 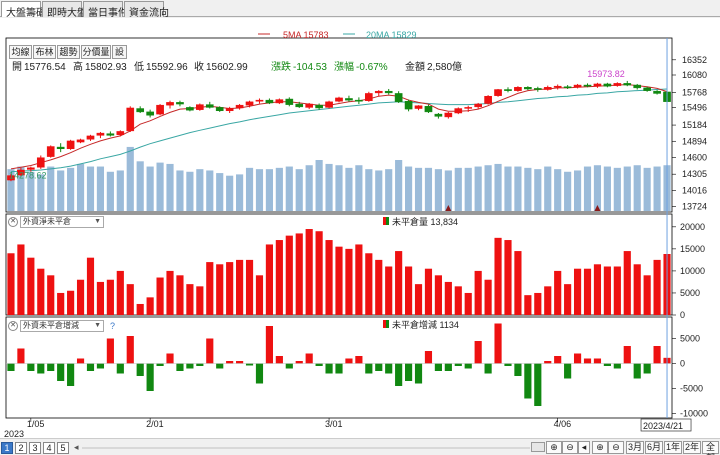 What do you see at coordinates (17, 67) in the screenshot?
I see `quote-open-label: 開` at bounding box center [17, 67].